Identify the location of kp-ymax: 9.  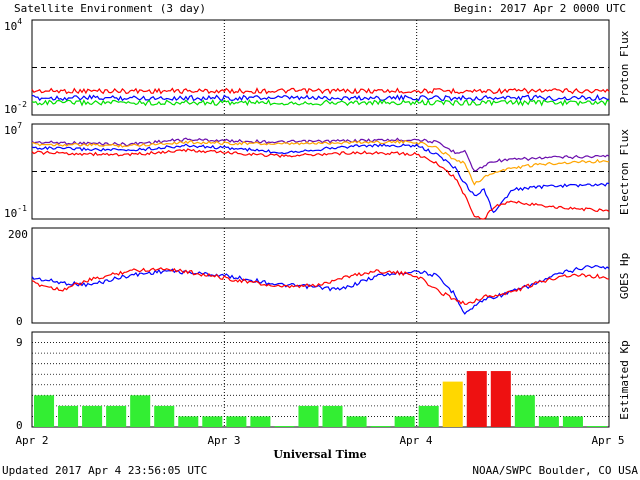
(19, 342).